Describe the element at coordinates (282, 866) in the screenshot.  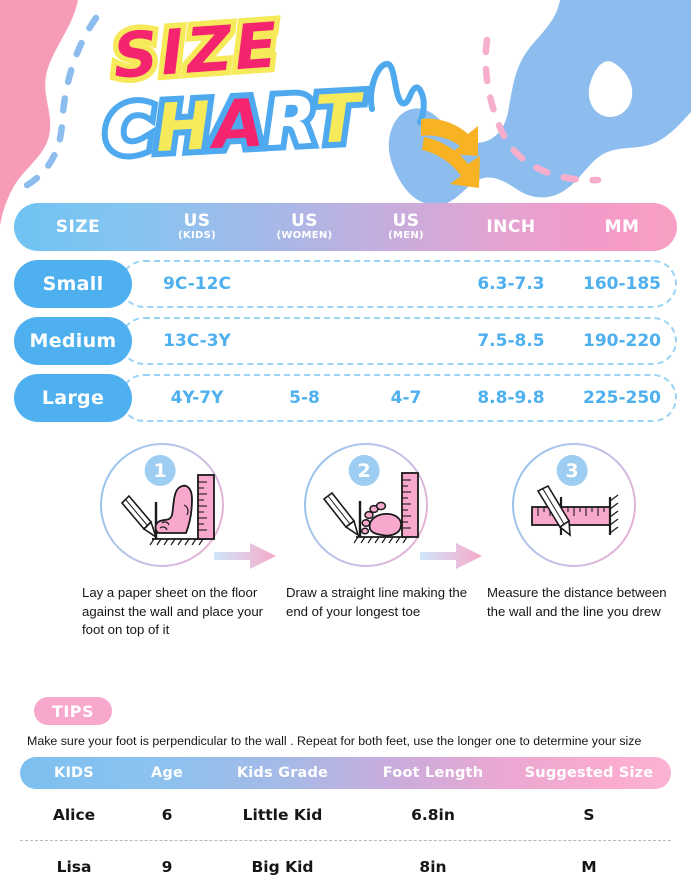
I see `cell-grade: Big Kid` at that location.